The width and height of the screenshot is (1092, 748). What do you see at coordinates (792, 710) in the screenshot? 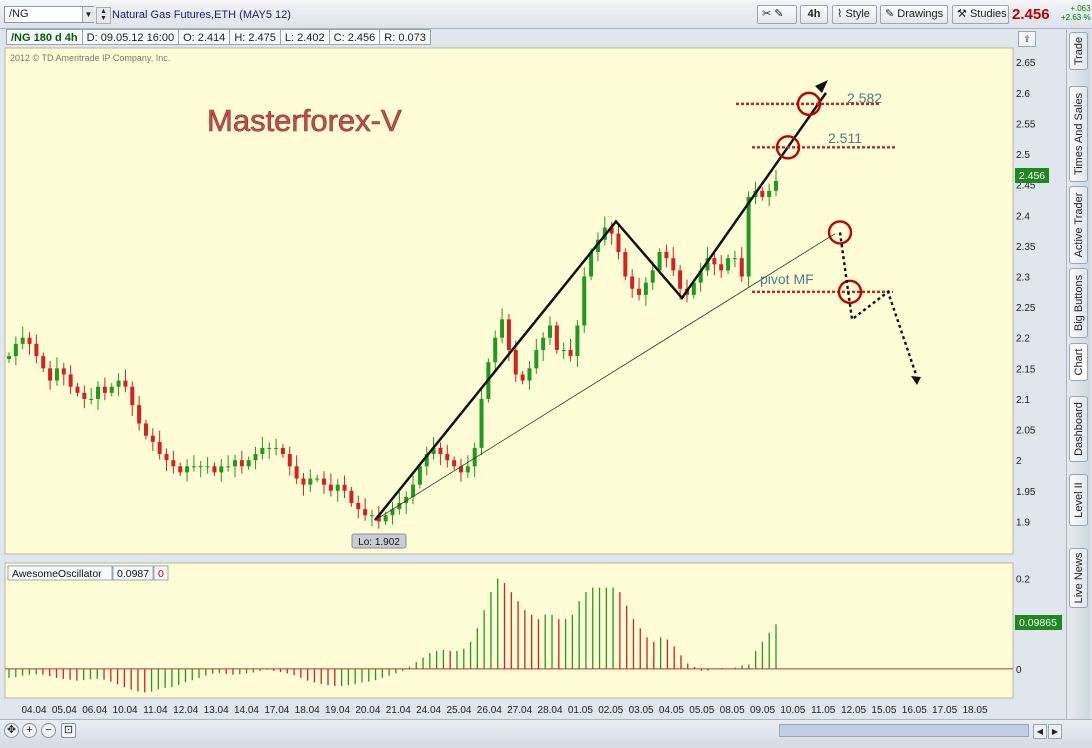
I see `time-tick-label: 10.05` at bounding box center [792, 710].